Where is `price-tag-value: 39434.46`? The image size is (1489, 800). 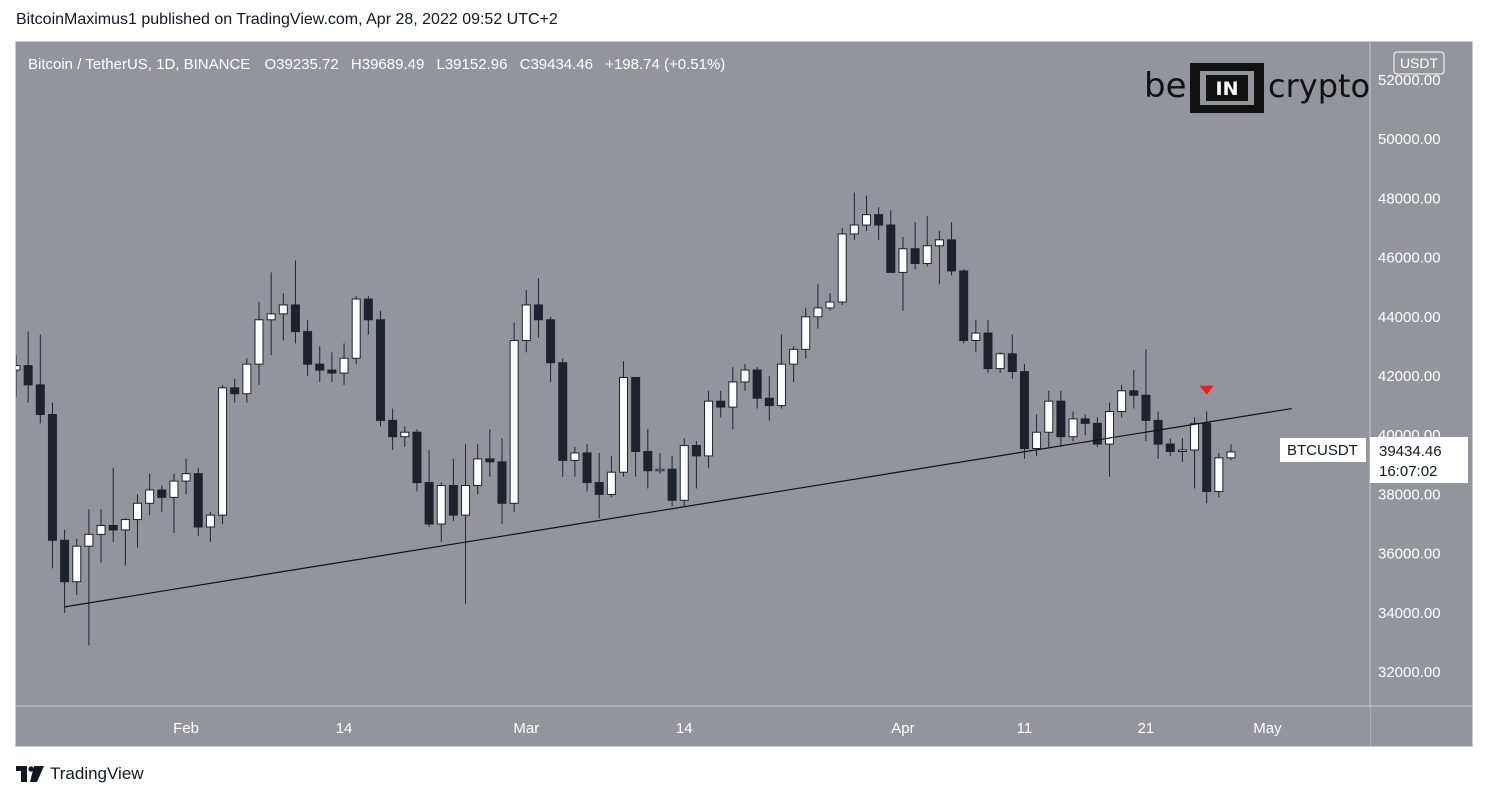
price-tag-value: 39434.46 is located at coordinates (1410, 451).